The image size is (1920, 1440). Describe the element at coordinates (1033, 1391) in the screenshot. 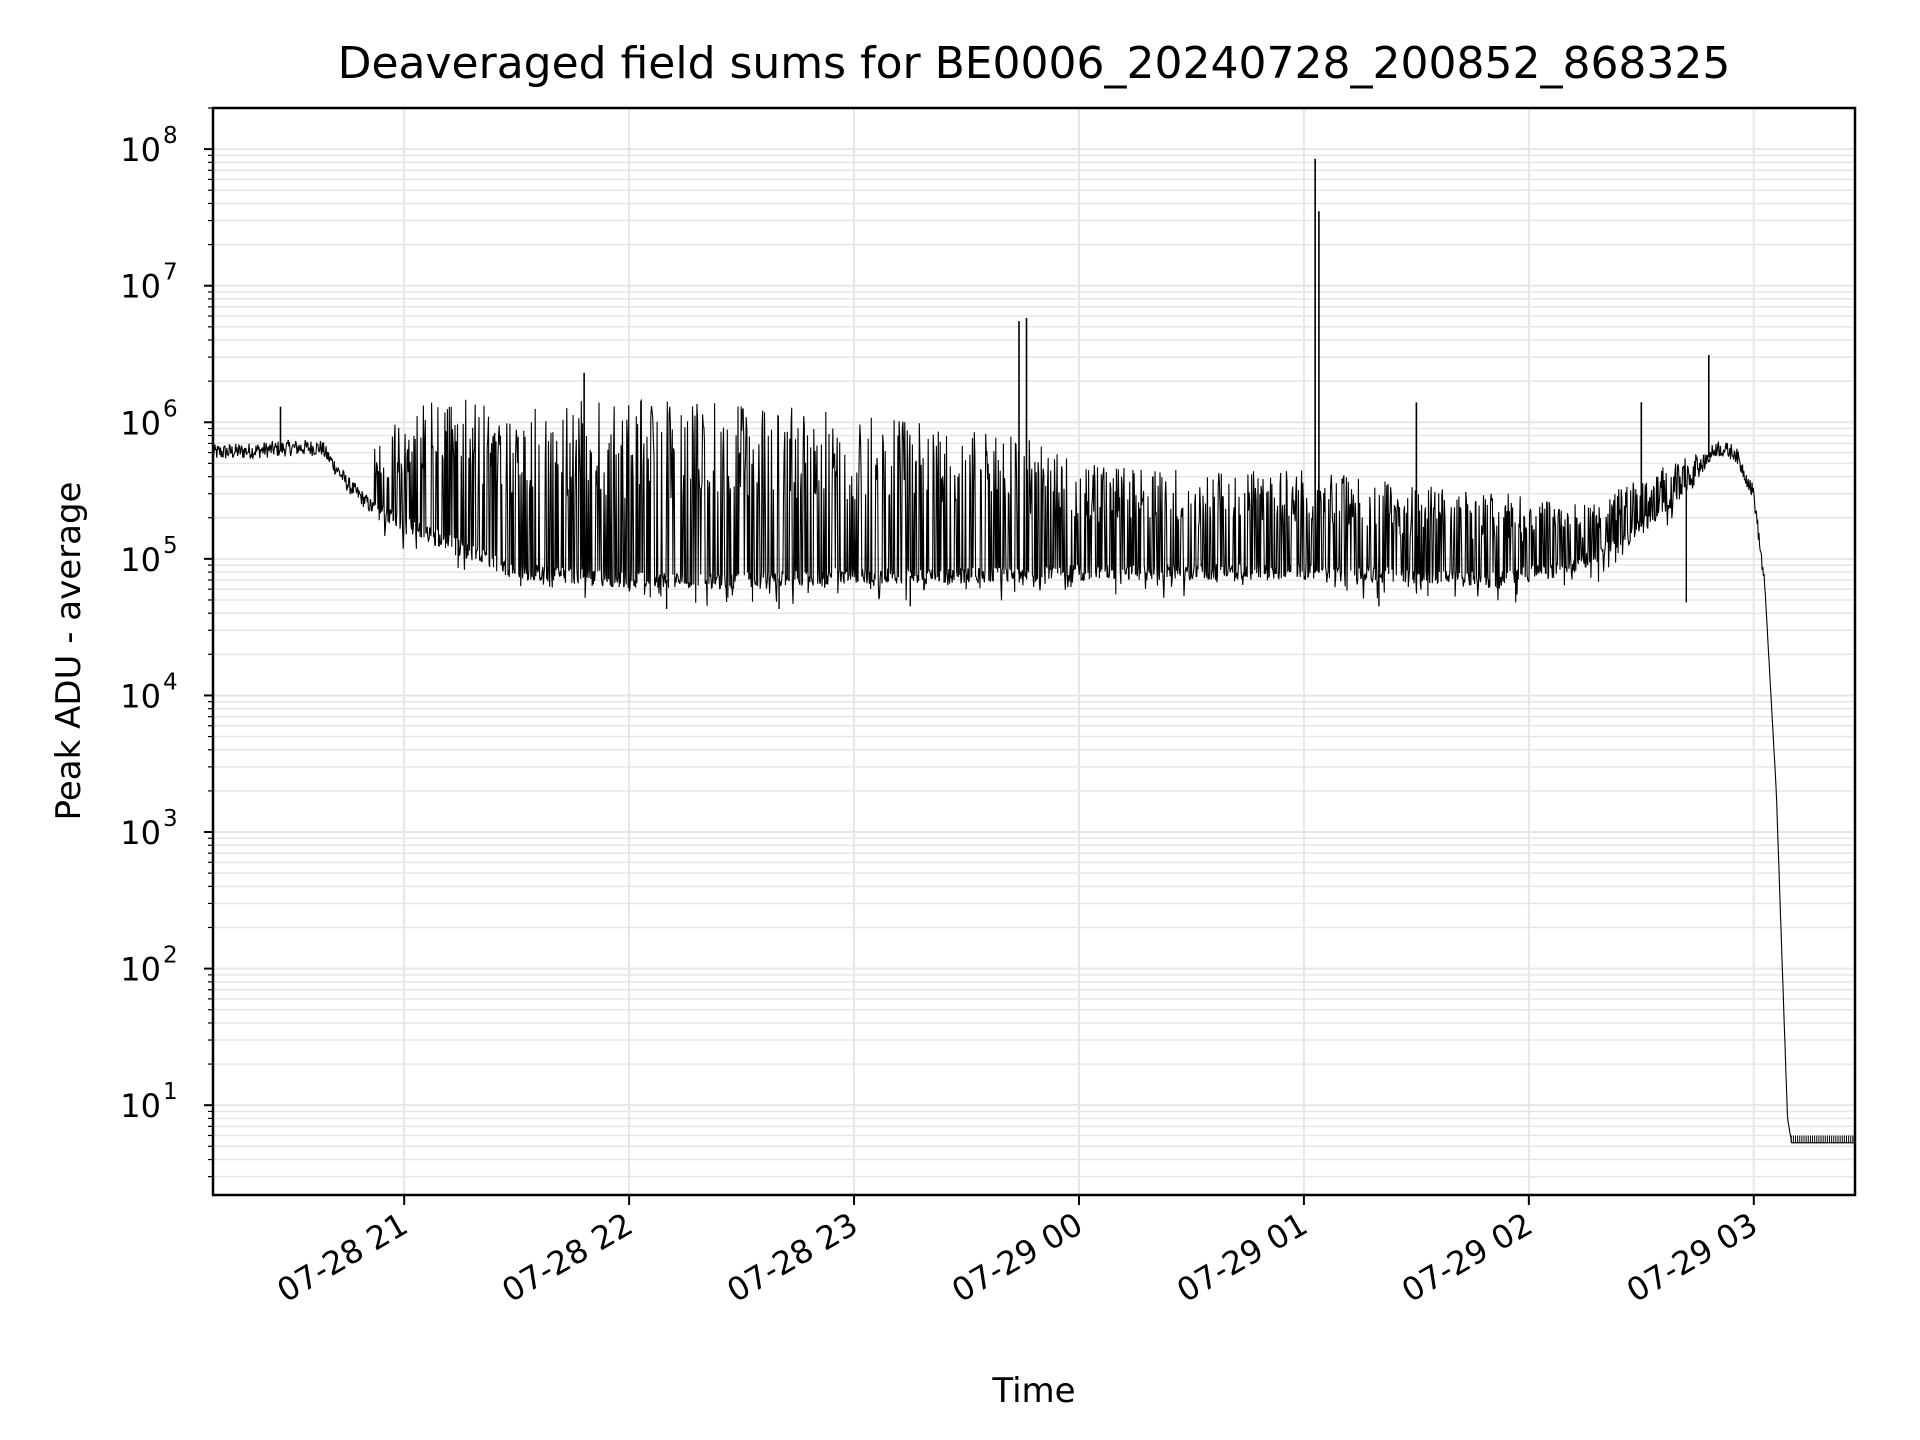

I see `x-axis-label: Time` at that location.